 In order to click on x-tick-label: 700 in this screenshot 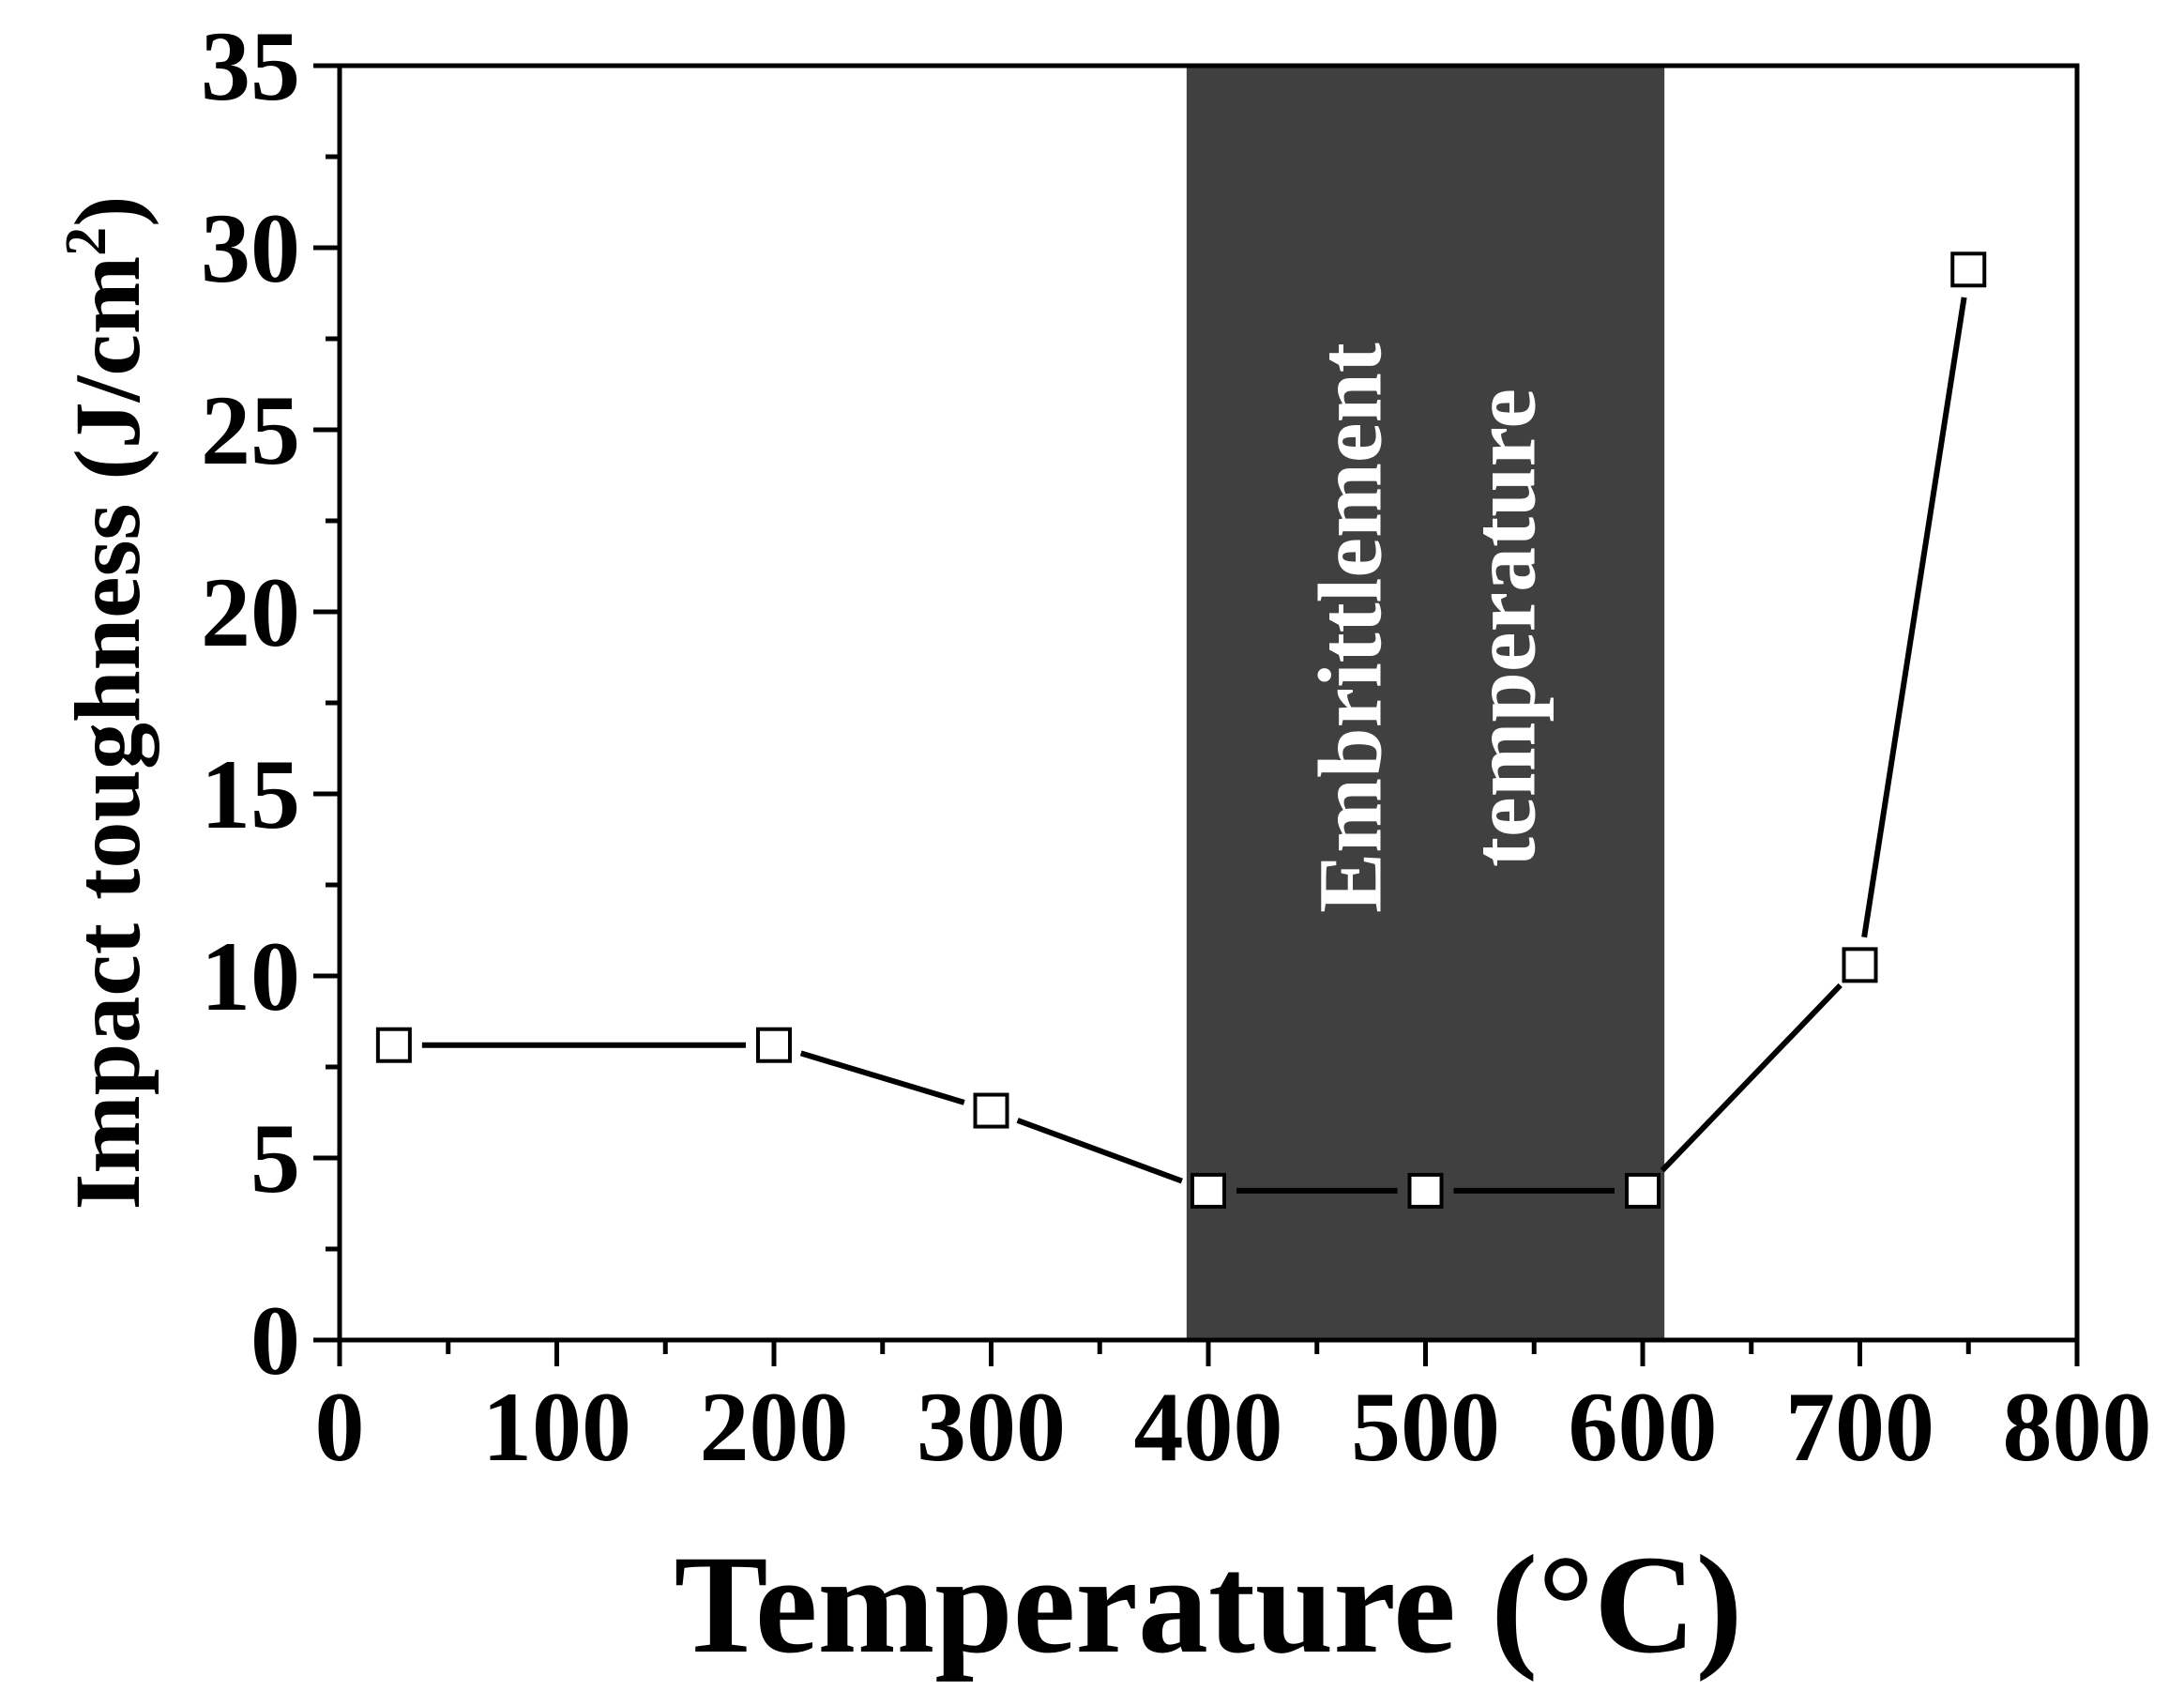, I will do `click(1859, 1427)`.